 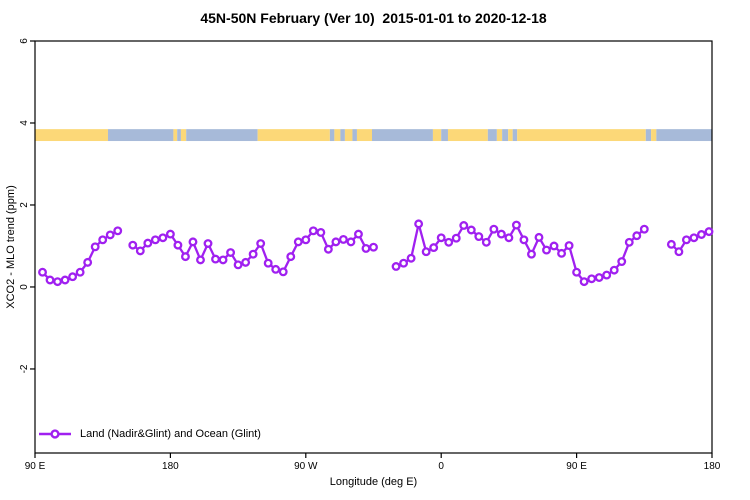 I want to click on legend: Land (Nadir&Glint) and Ocean (Glint), so click(x=149, y=434).